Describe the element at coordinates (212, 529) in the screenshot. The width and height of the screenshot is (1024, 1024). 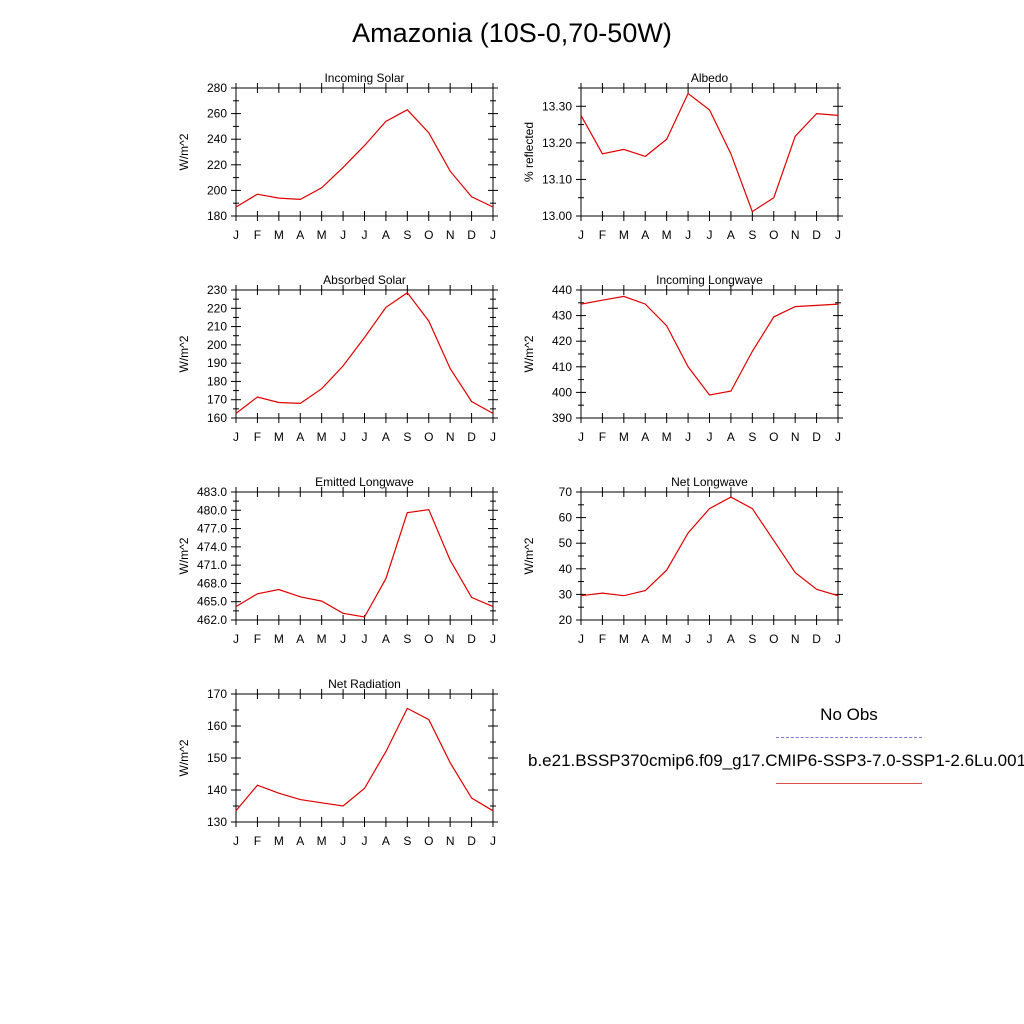
I see `y-tick-label: 477.0` at that location.